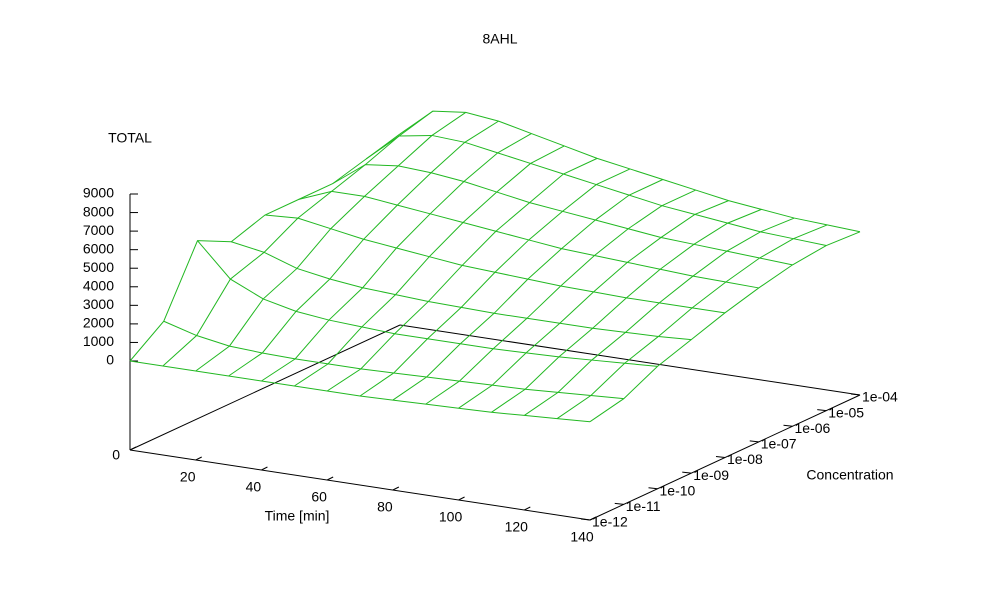  I want to click on y-tick-label: 1e-05, so click(846, 412).